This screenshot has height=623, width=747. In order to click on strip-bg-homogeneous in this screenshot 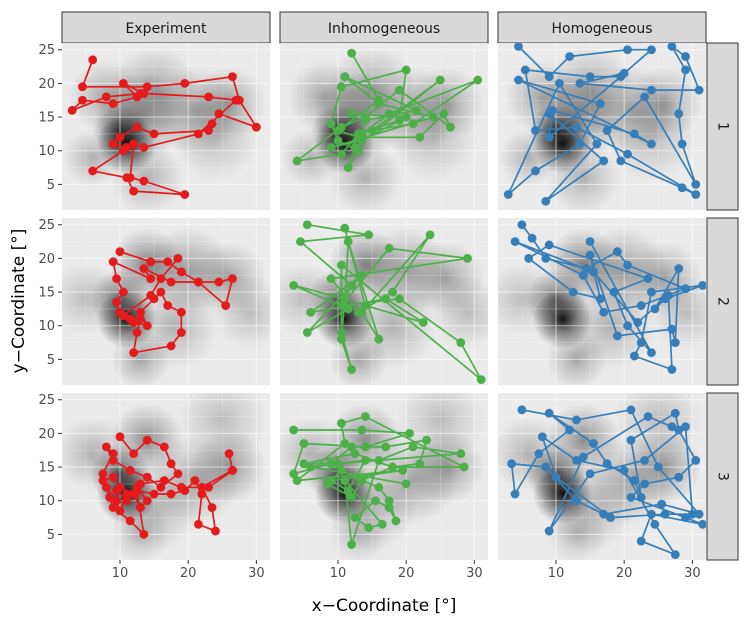, I will do `click(602, 27)`.